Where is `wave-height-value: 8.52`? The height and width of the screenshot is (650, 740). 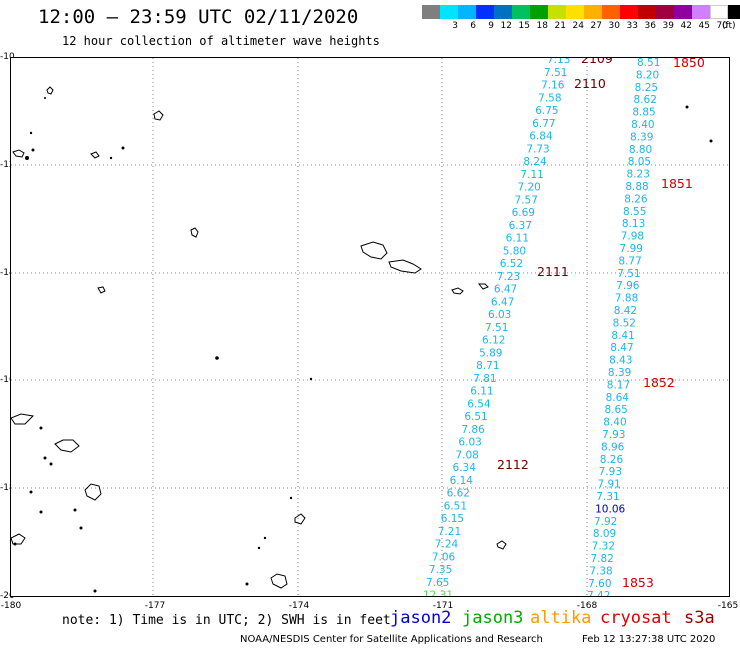
wave-height-value: 8.52 is located at coordinates (624, 323).